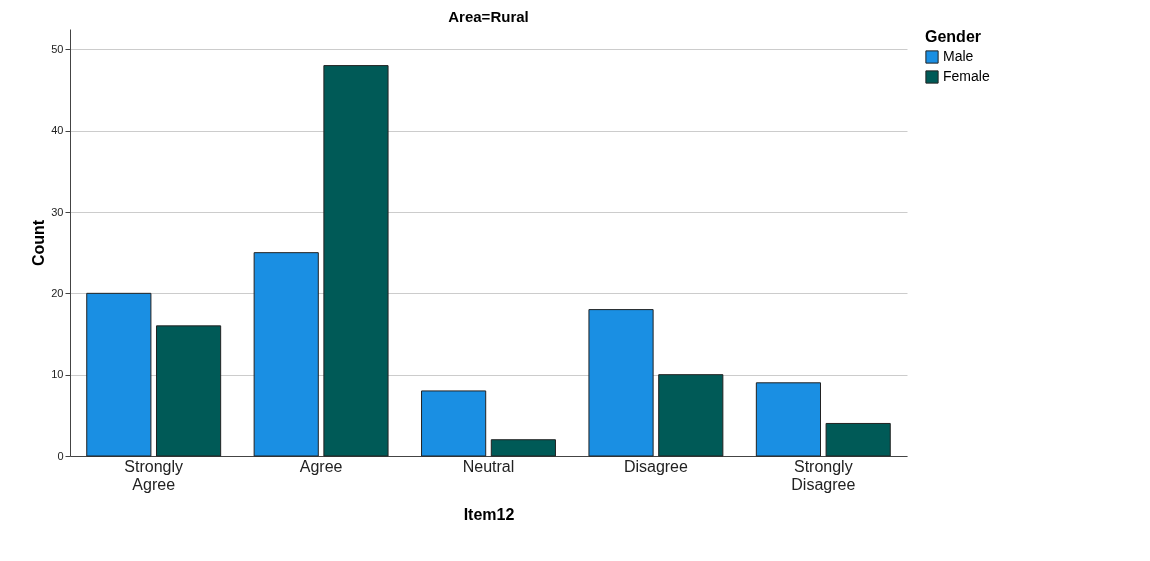  I want to click on y-tick-label: 30, so click(57, 211).